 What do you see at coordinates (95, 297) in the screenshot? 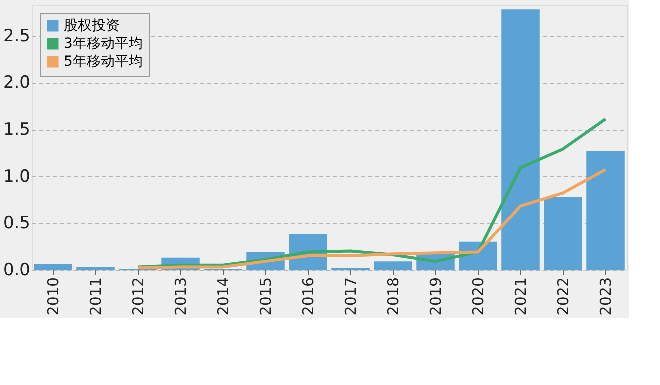
I see `x-tick-label: 2011` at bounding box center [95, 297].